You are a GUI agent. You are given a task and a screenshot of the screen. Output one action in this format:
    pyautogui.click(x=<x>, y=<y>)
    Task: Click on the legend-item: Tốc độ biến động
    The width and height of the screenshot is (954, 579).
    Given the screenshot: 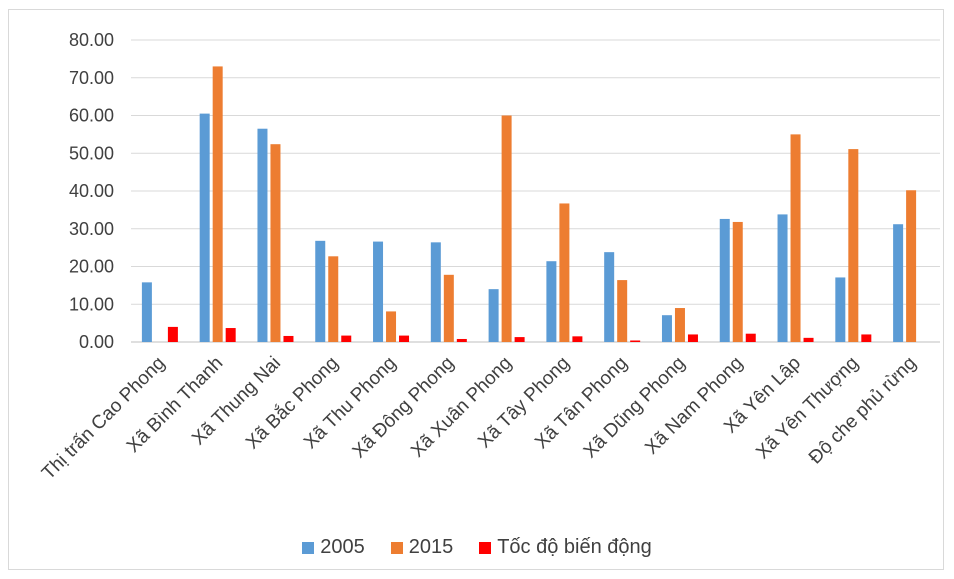 What is the action you would take?
    pyautogui.click(x=565, y=547)
    